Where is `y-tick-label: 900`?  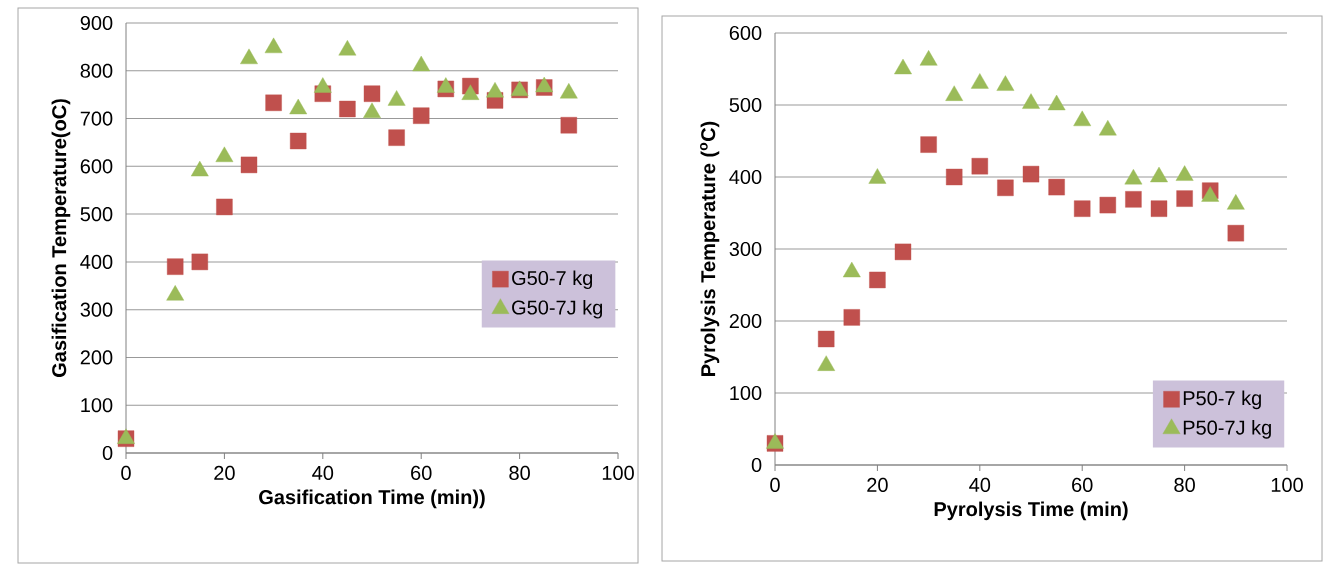
y-tick-label: 900 is located at coordinates (96, 23).